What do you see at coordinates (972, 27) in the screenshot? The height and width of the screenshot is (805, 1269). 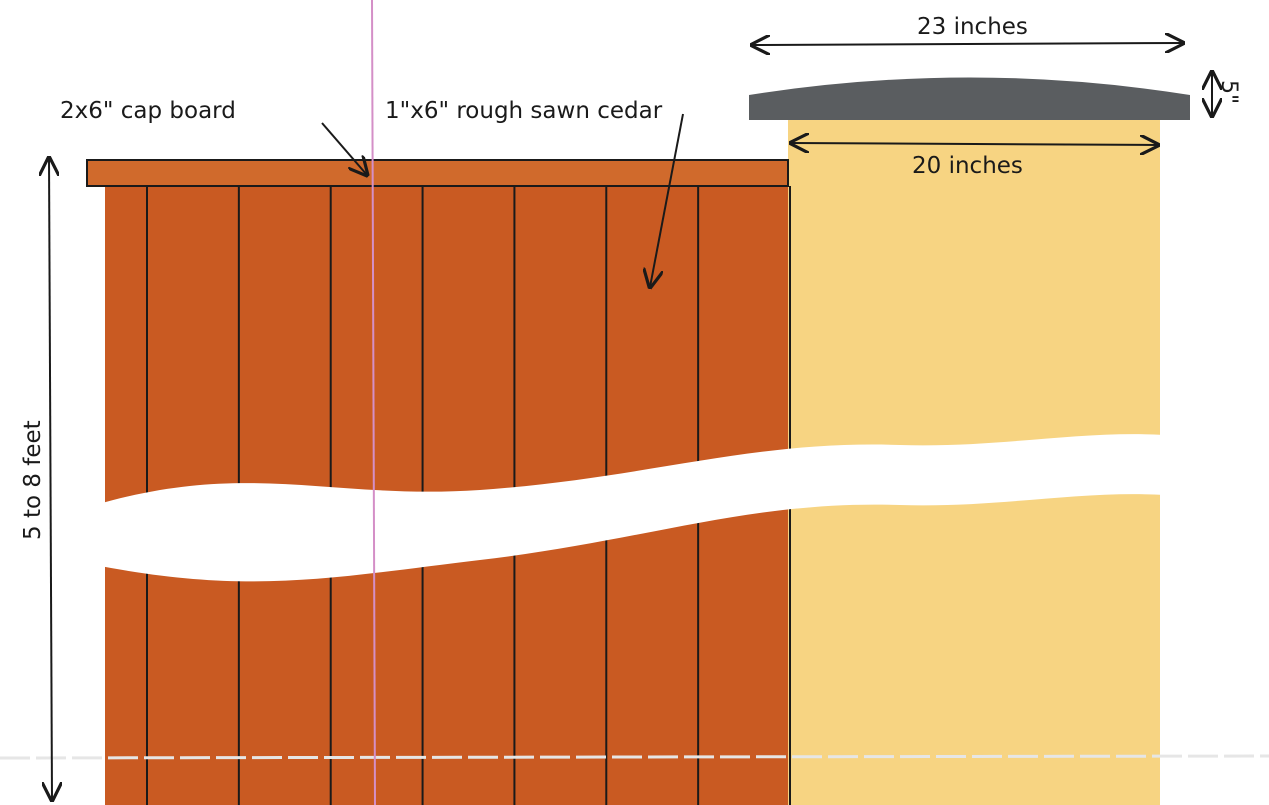 I see `label-post-cap-width: 23 inches` at bounding box center [972, 27].